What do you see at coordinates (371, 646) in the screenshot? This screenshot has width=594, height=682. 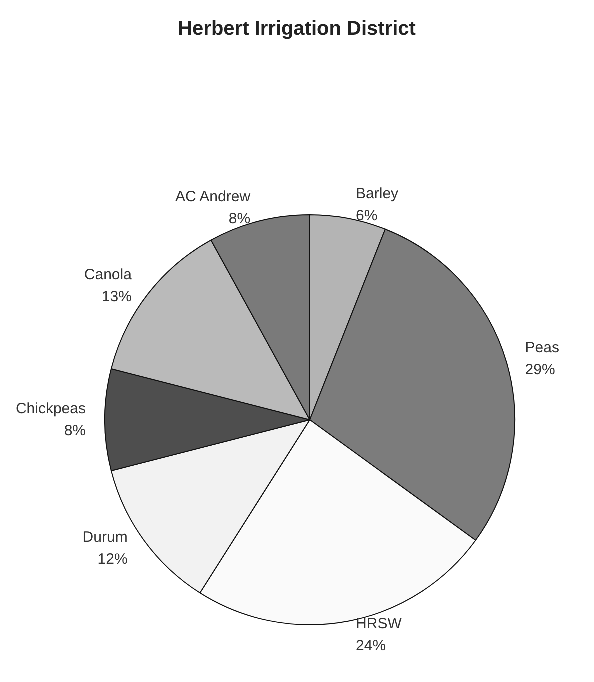 I see `data-label: 24%` at bounding box center [371, 646].